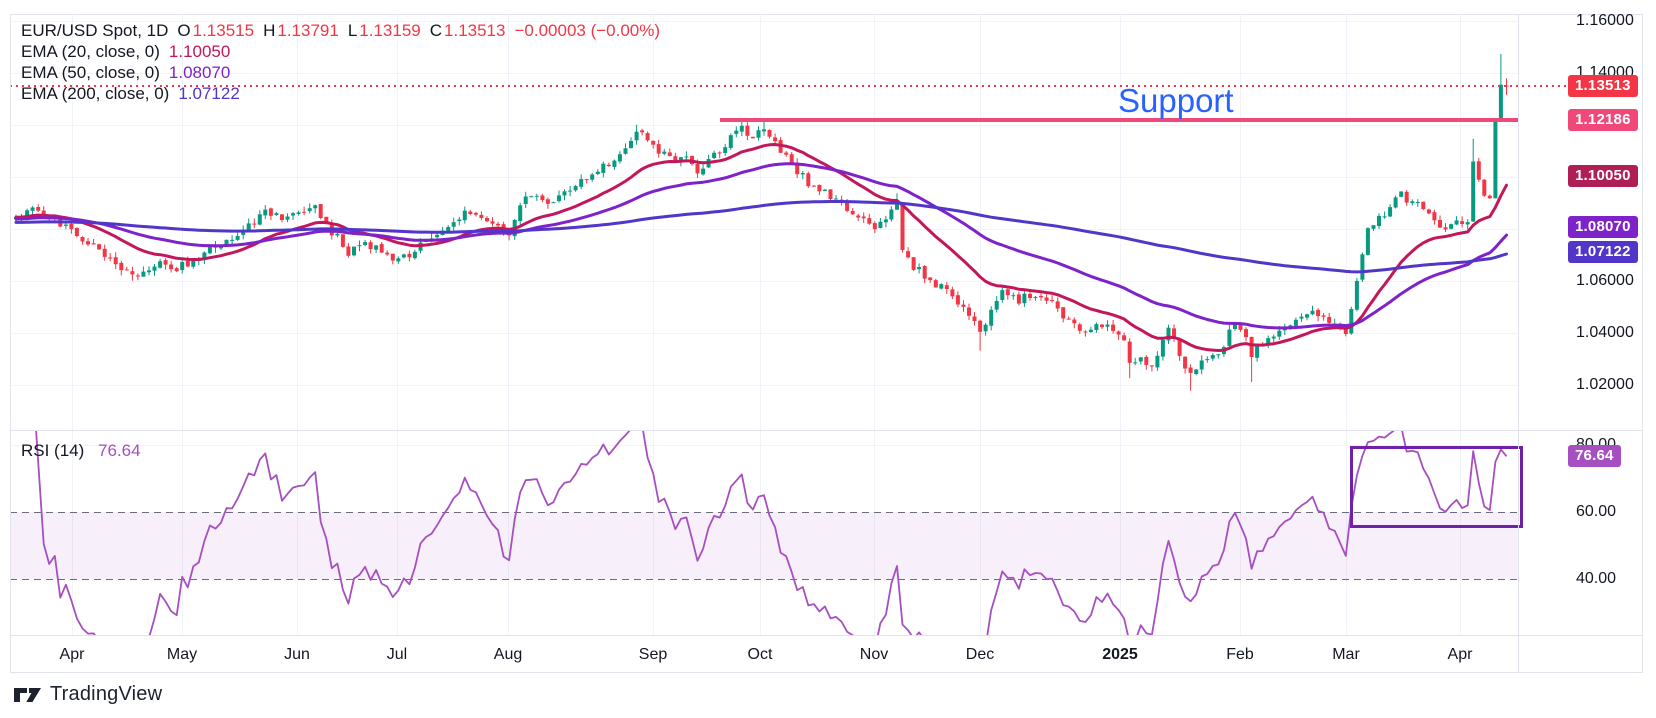  What do you see at coordinates (1605, 280) in the screenshot?
I see `price-tick-label: 1.06000` at bounding box center [1605, 280].